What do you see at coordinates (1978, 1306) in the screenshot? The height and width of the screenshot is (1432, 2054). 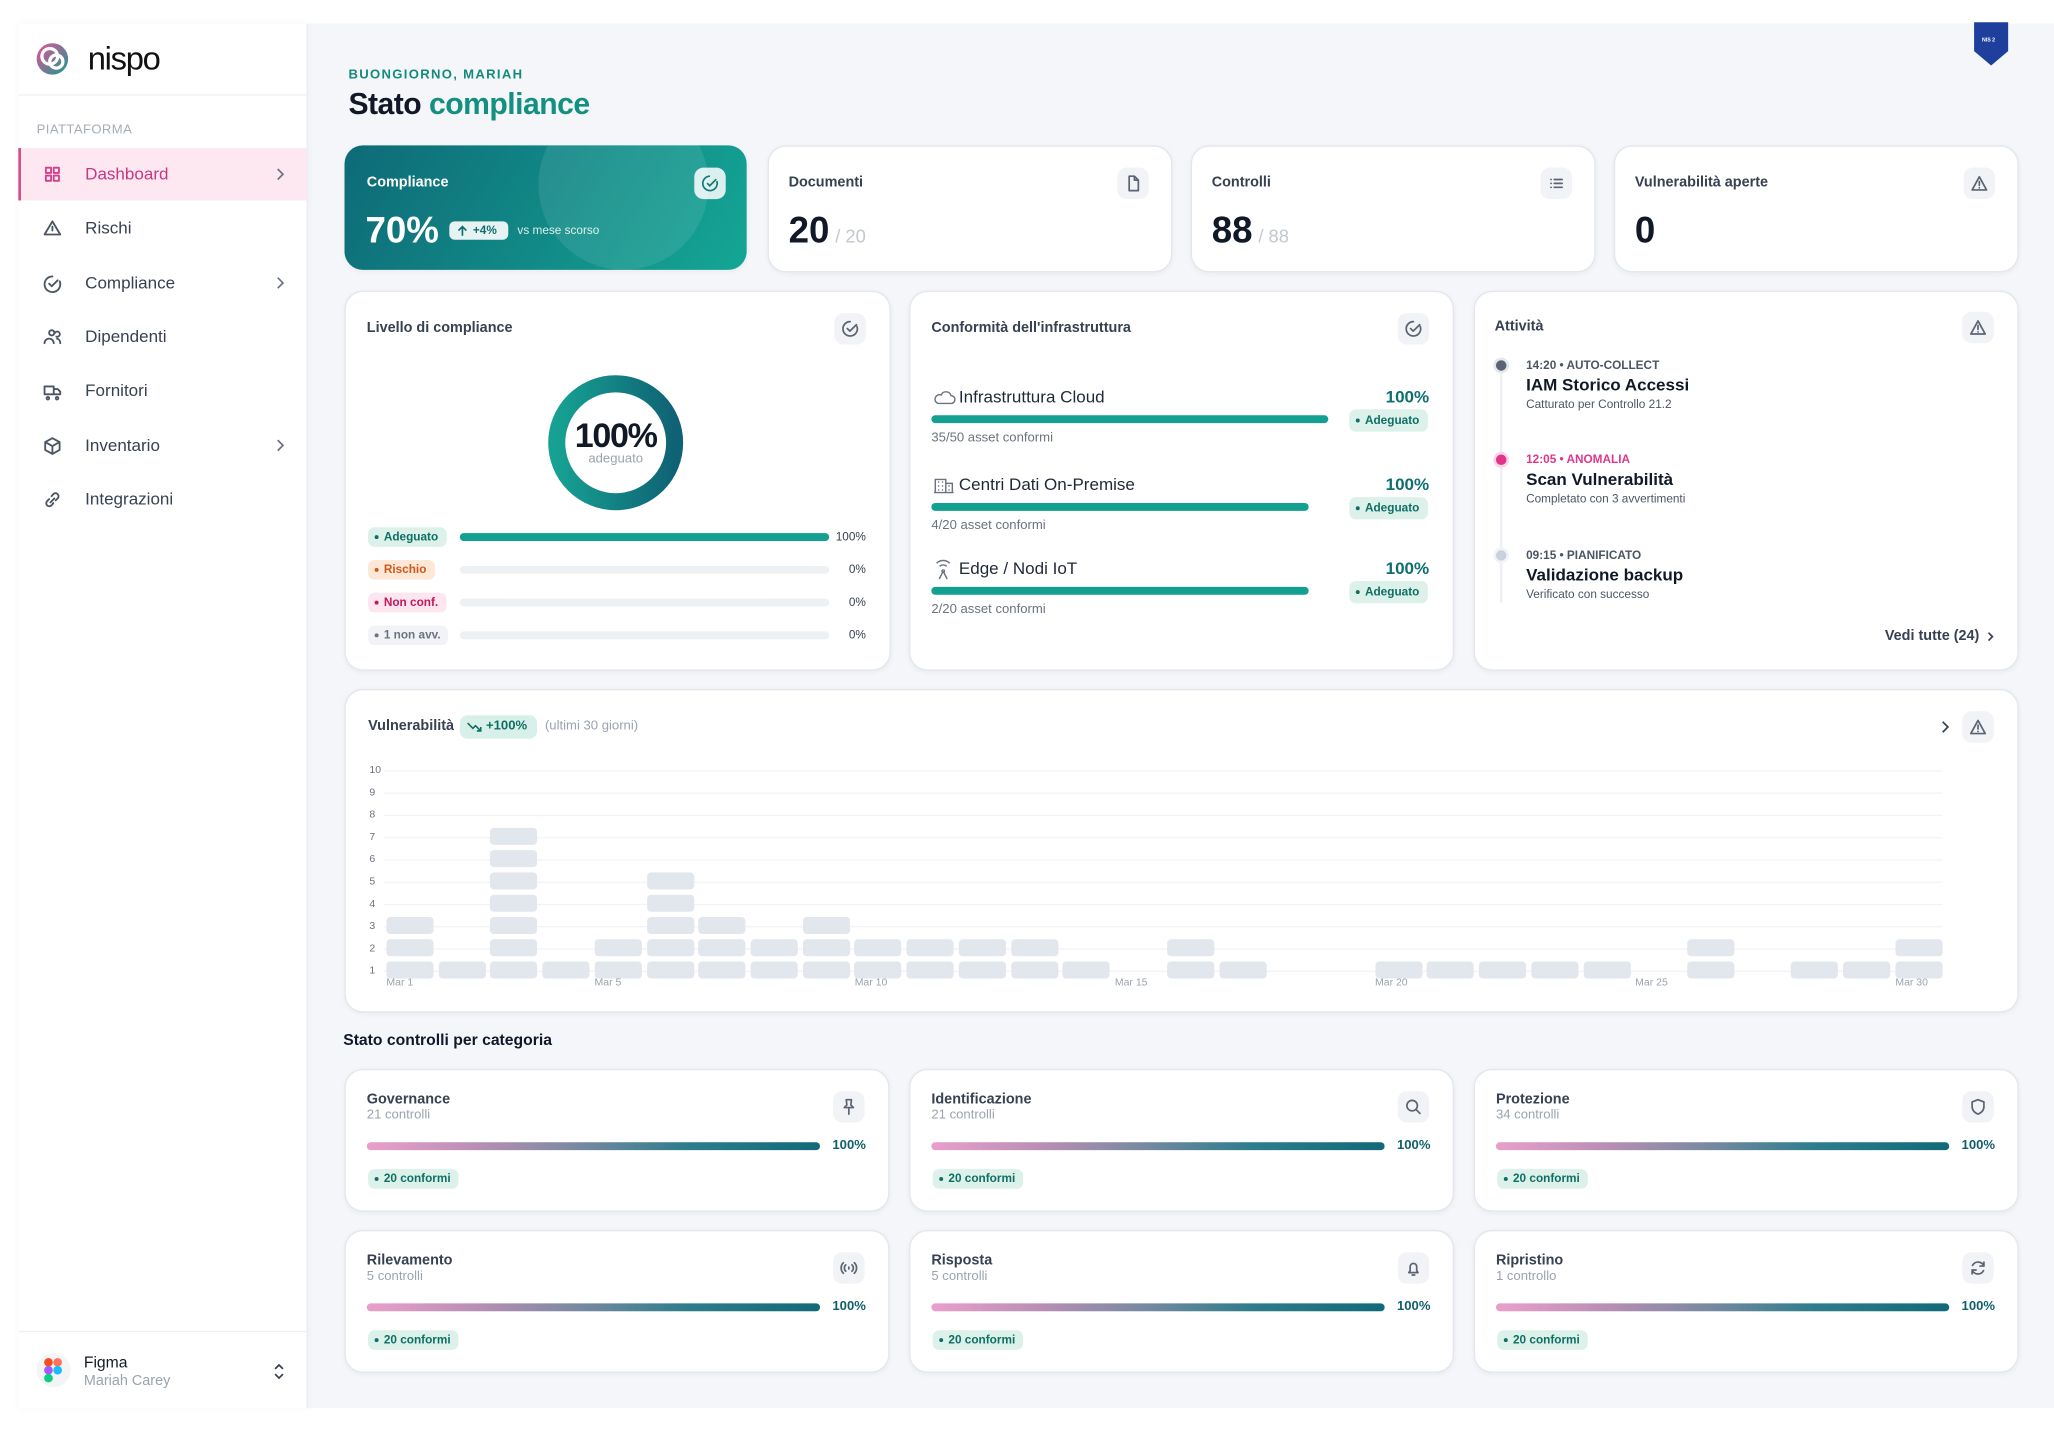 I see `category-percent: 100%` at bounding box center [1978, 1306].